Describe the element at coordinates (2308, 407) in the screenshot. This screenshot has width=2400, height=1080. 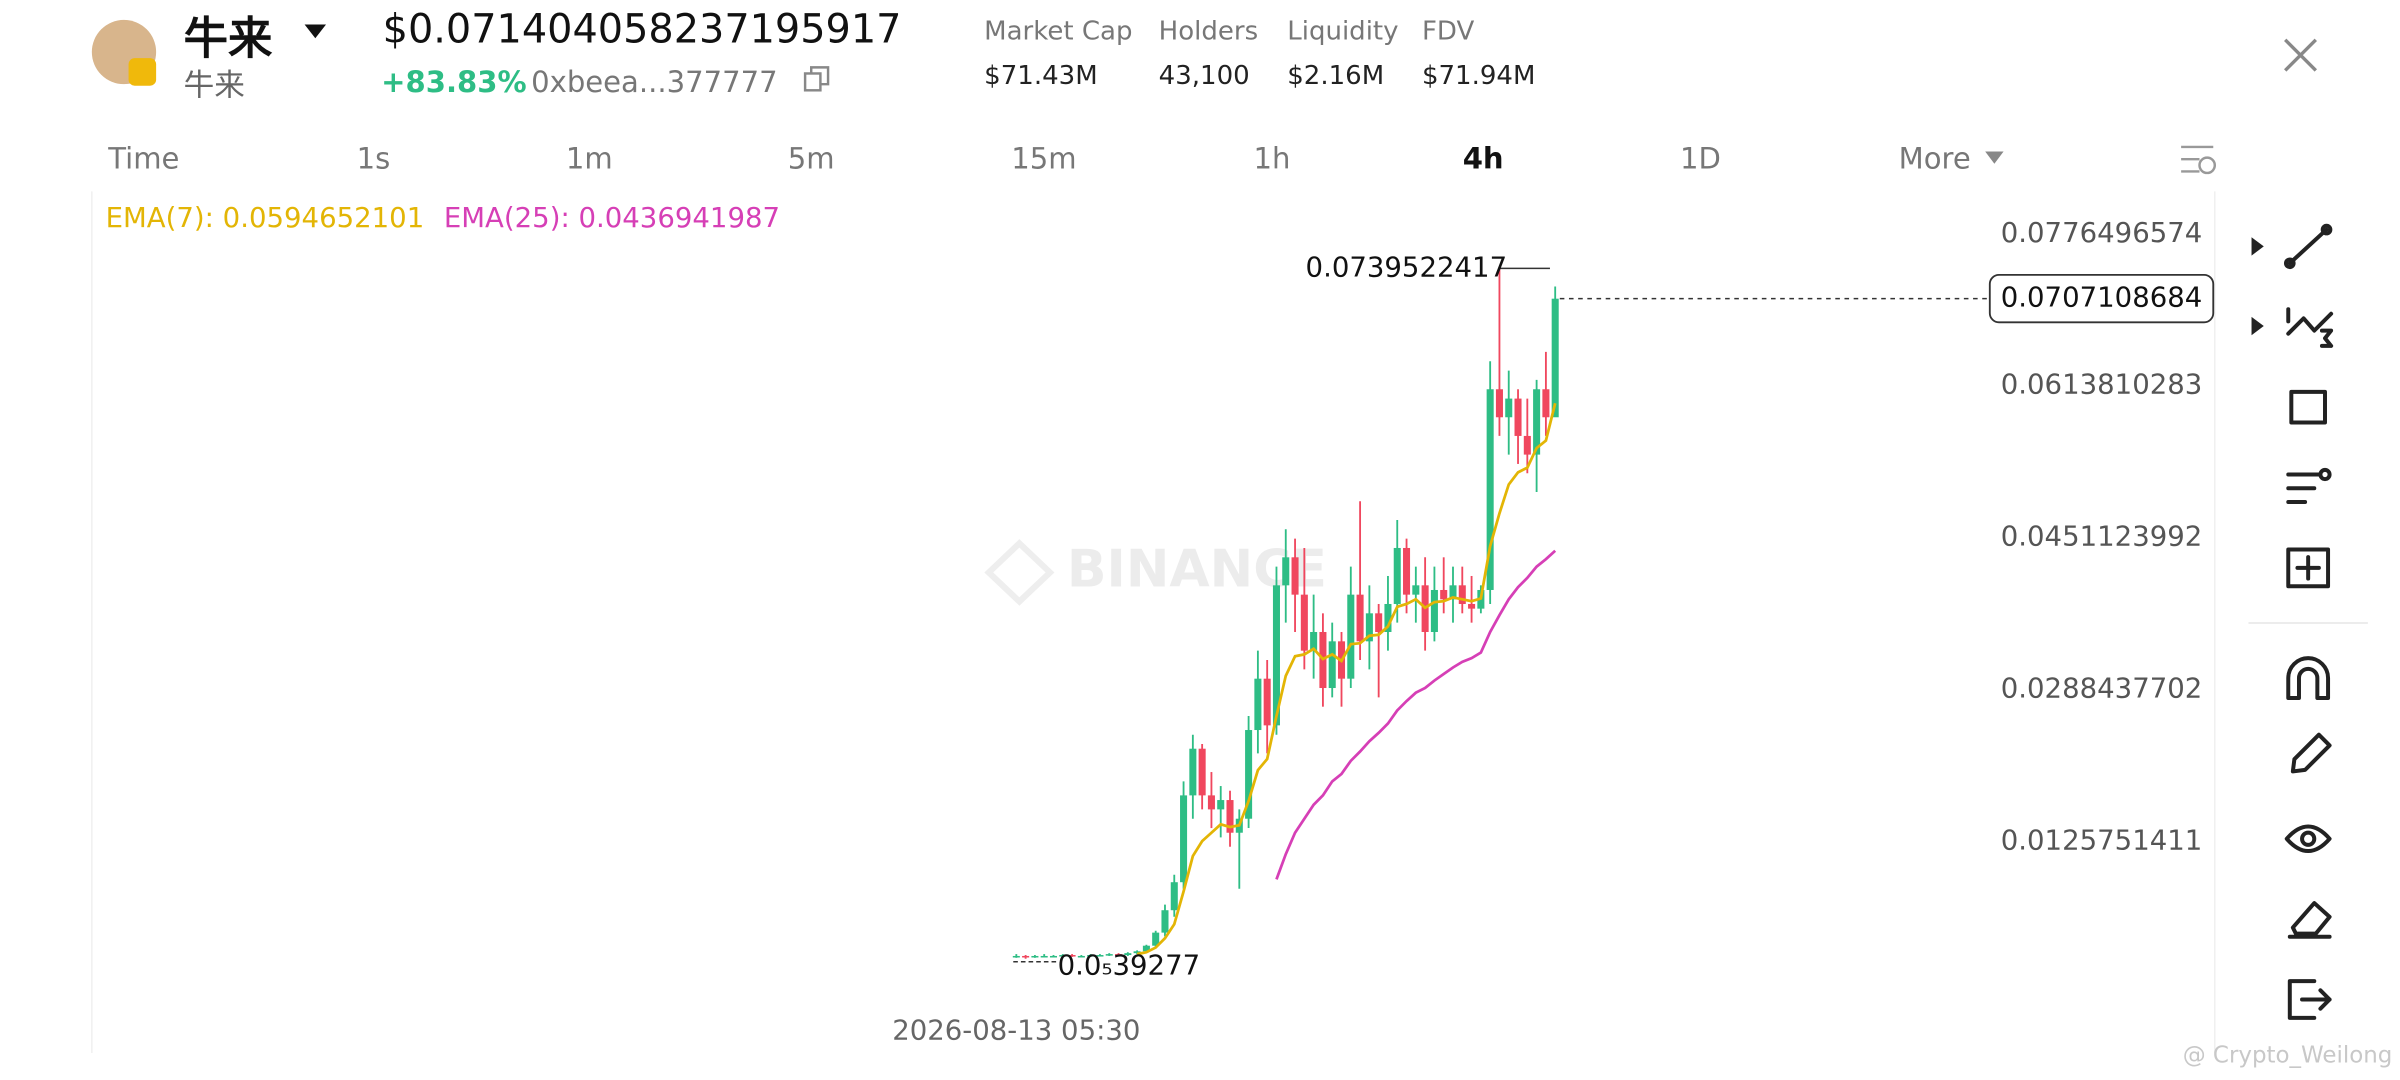
I see `shape-tool` at that location.